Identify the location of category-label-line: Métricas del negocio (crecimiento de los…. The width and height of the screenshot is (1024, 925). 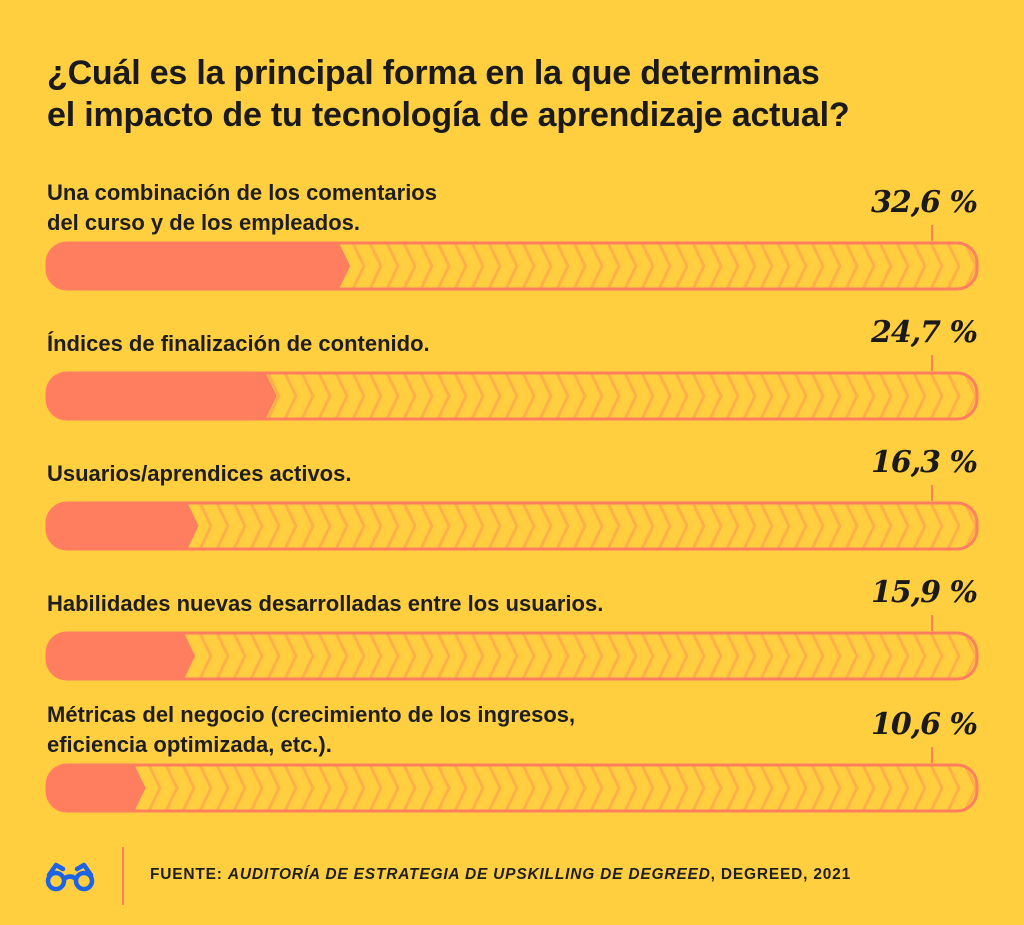
(311, 714).